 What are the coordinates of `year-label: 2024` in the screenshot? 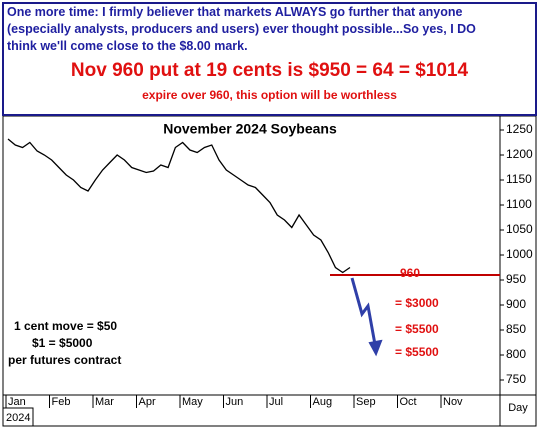 It's located at (18, 418).